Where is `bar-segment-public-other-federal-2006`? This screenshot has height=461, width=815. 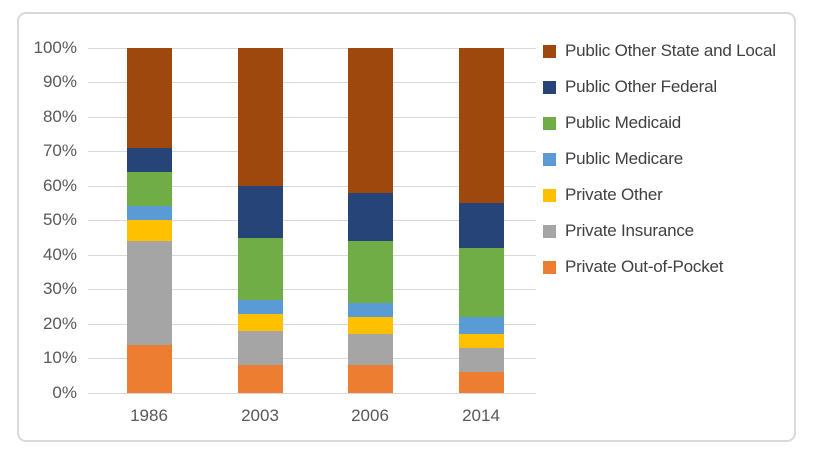
bar-segment-public-other-federal-2006 is located at coordinates (370, 216).